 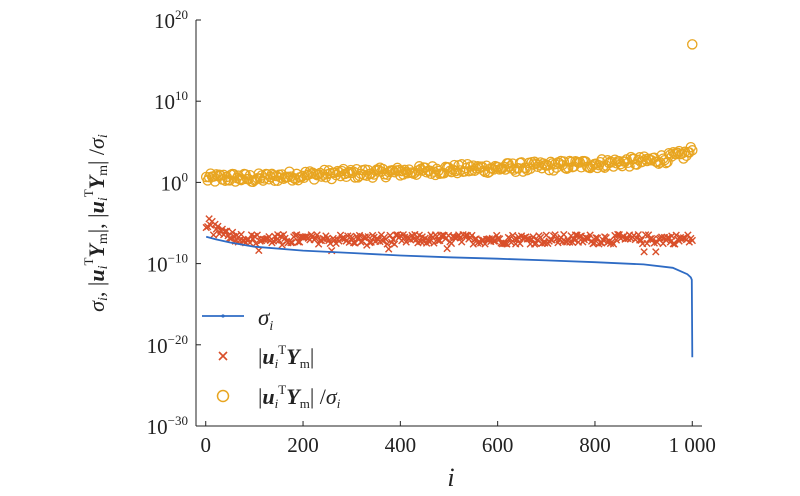 What do you see at coordinates (167, 264) in the screenshot?
I see `y-tick-label: 10−10` at bounding box center [167, 264].